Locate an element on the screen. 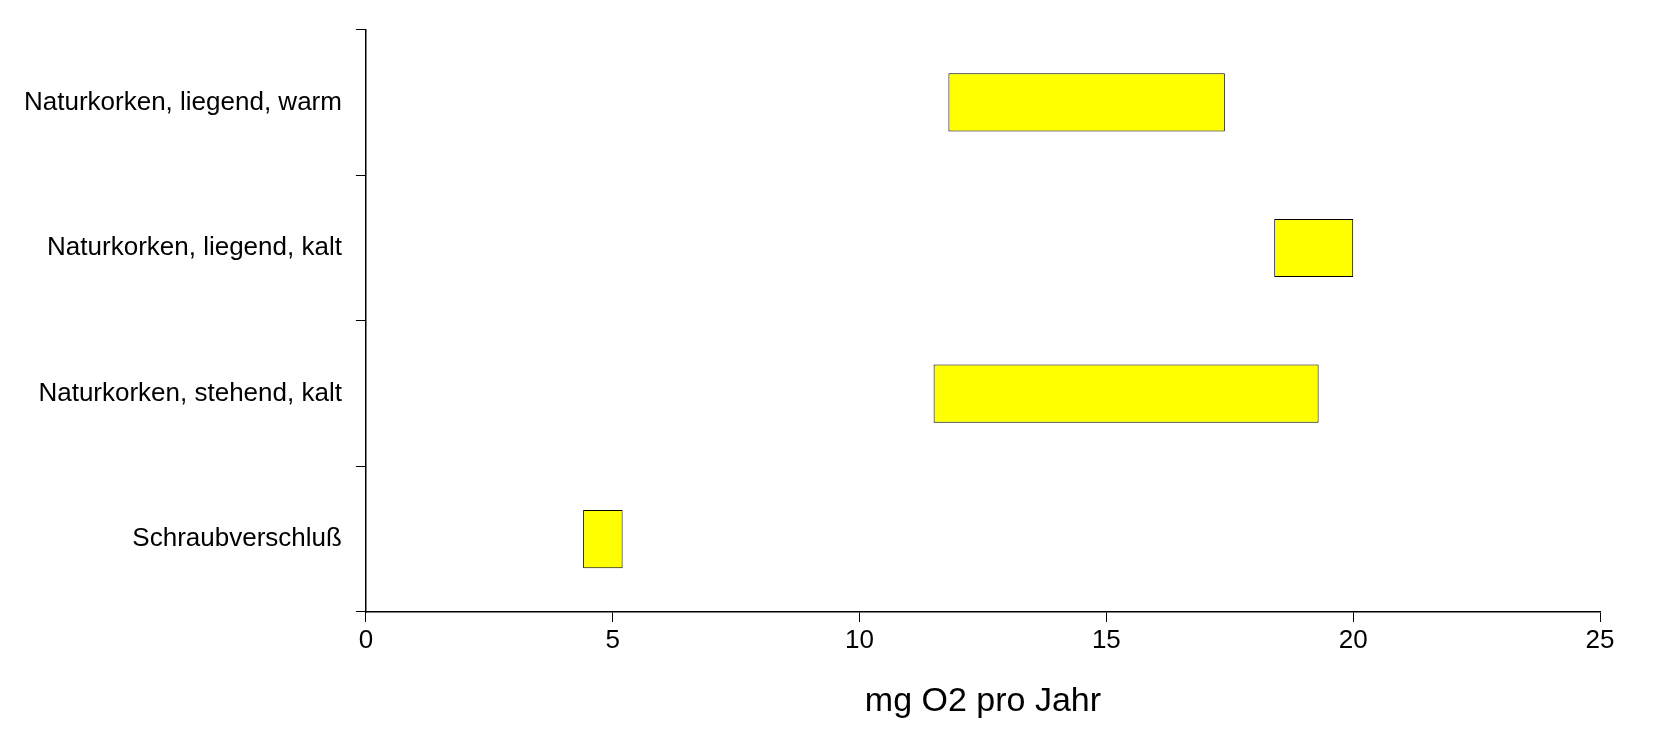  x-tick-label: 15 is located at coordinates (1106, 638).